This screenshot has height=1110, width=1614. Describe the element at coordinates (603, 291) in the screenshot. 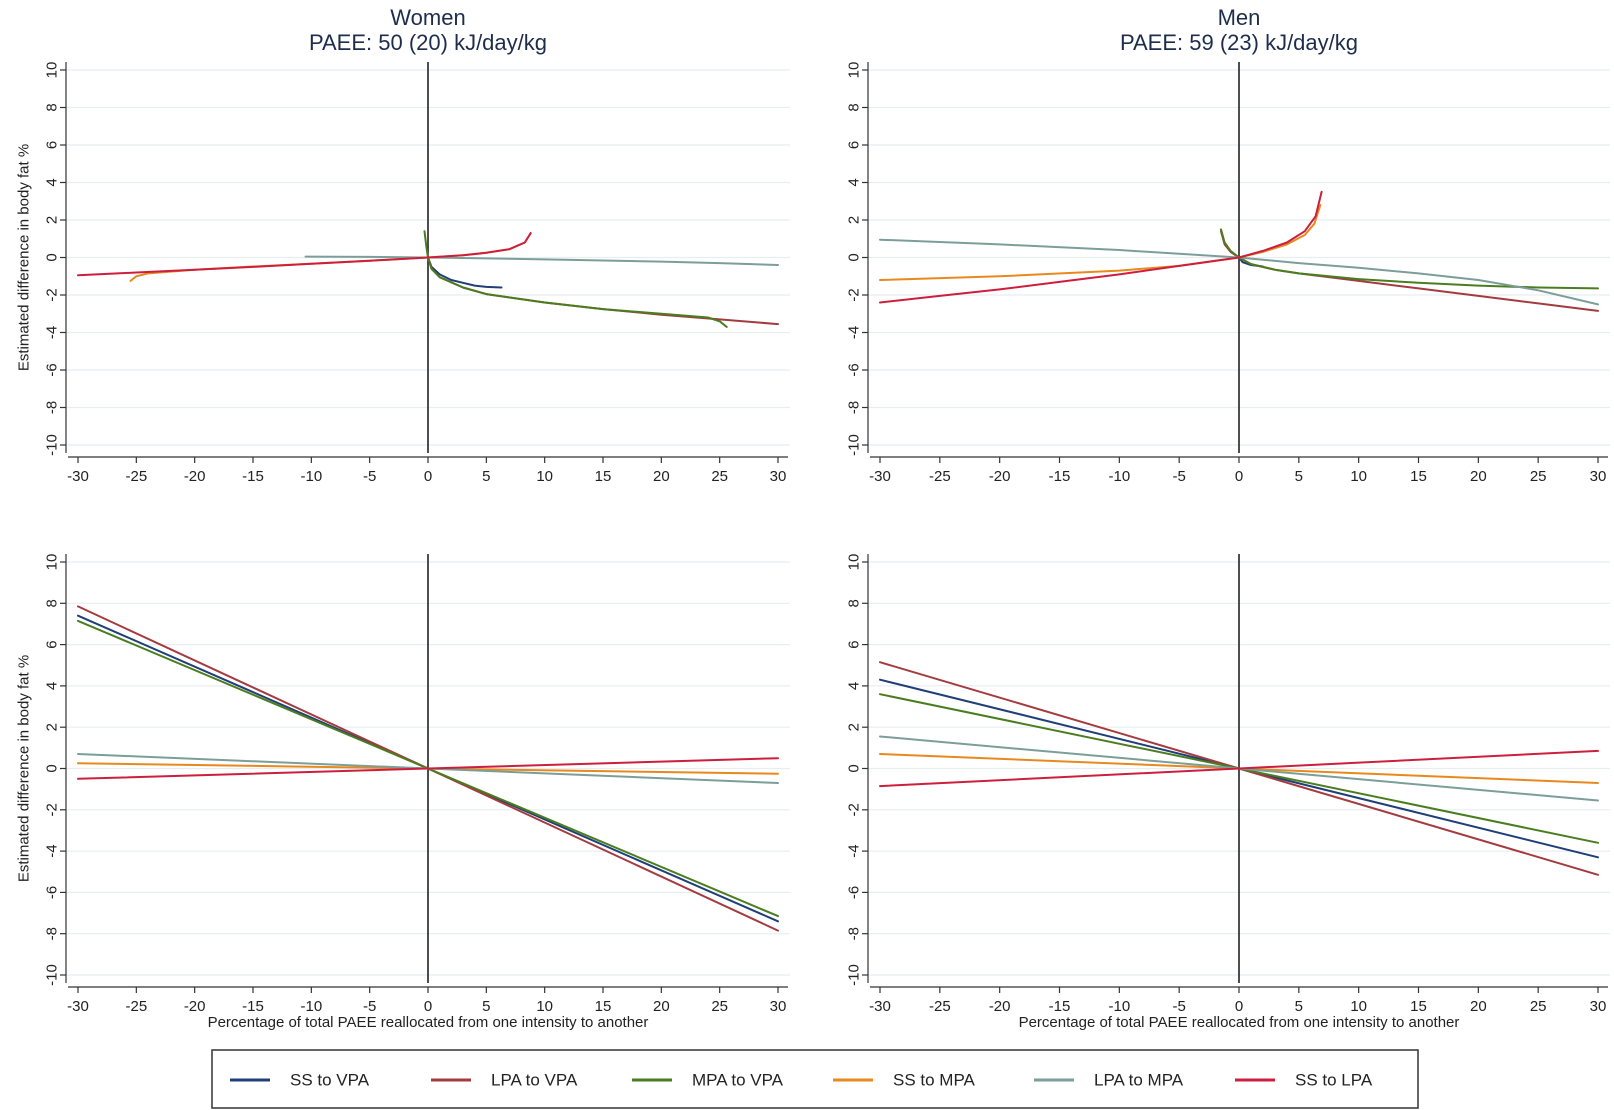

I see `series-line-lpa-to-vpa` at that location.